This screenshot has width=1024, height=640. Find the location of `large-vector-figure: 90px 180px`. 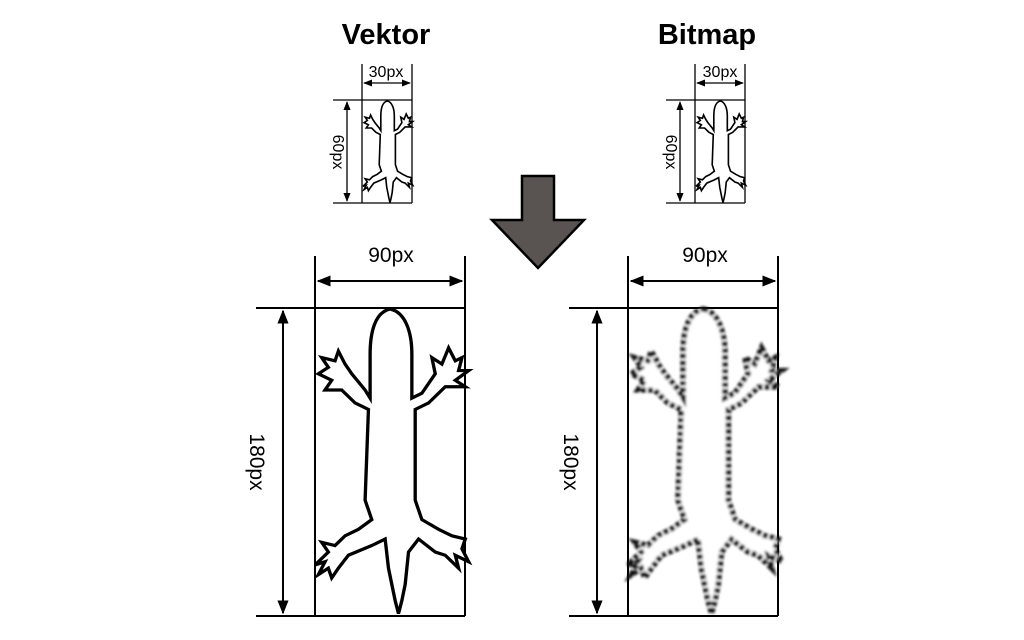

large-vector-figure: 90px 180px is located at coordinates (358, 430).